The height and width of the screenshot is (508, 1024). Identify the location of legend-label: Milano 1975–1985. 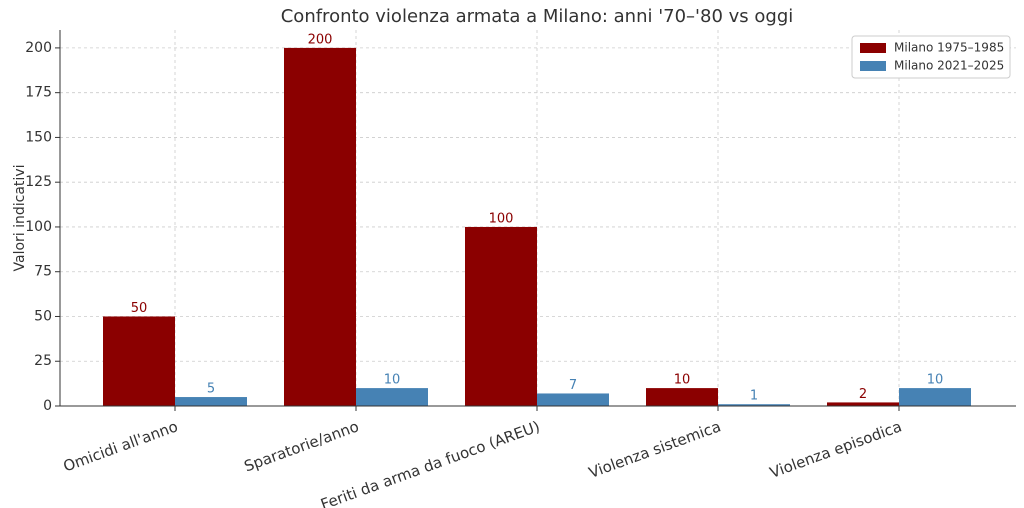
(949, 48).